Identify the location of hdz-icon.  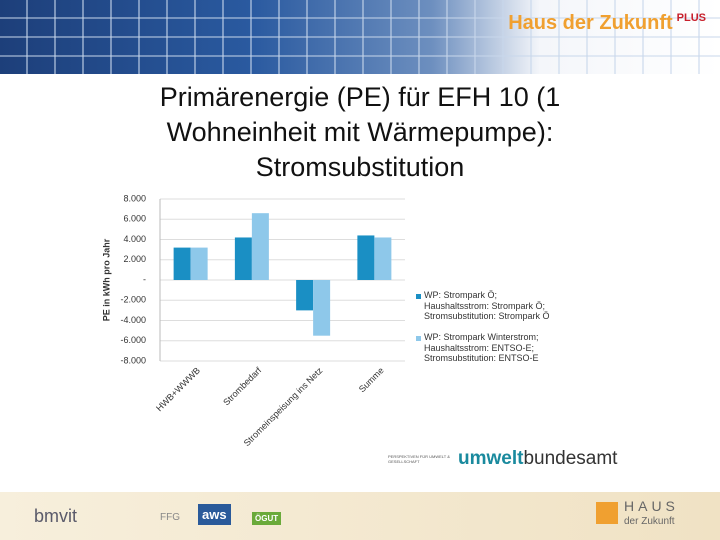
(607, 513).